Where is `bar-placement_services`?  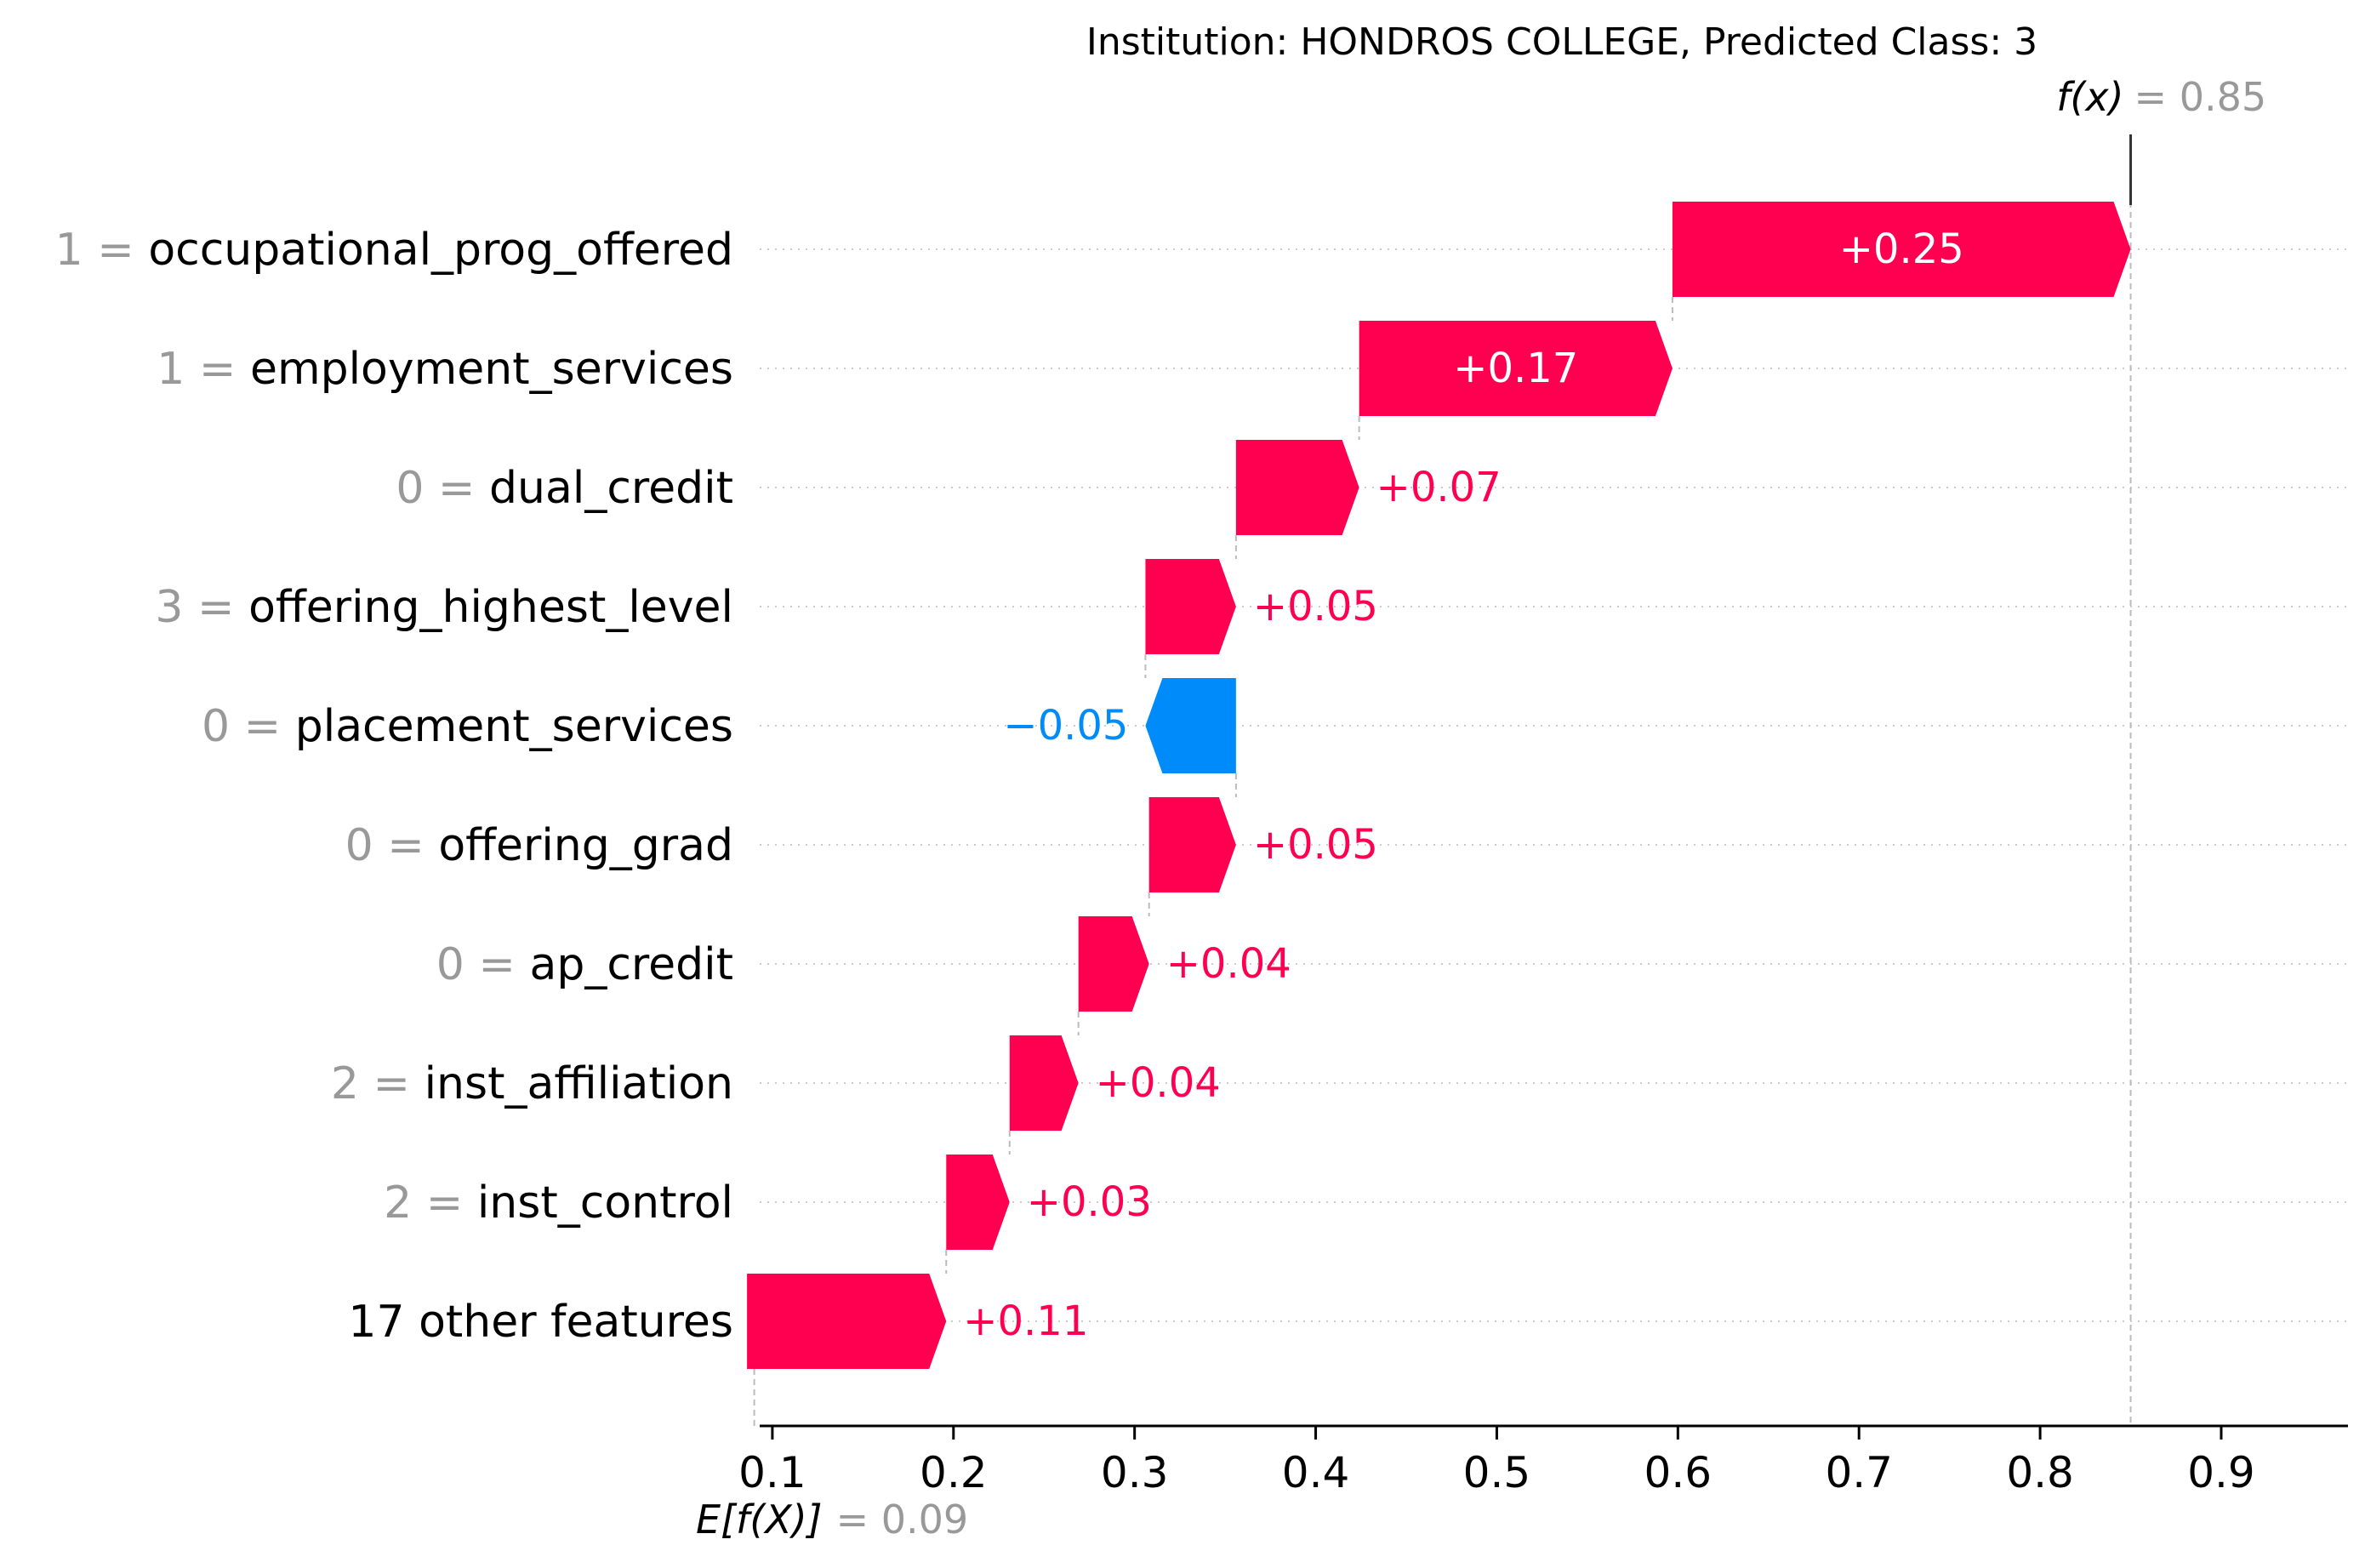 bar-placement_services is located at coordinates (1190, 725).